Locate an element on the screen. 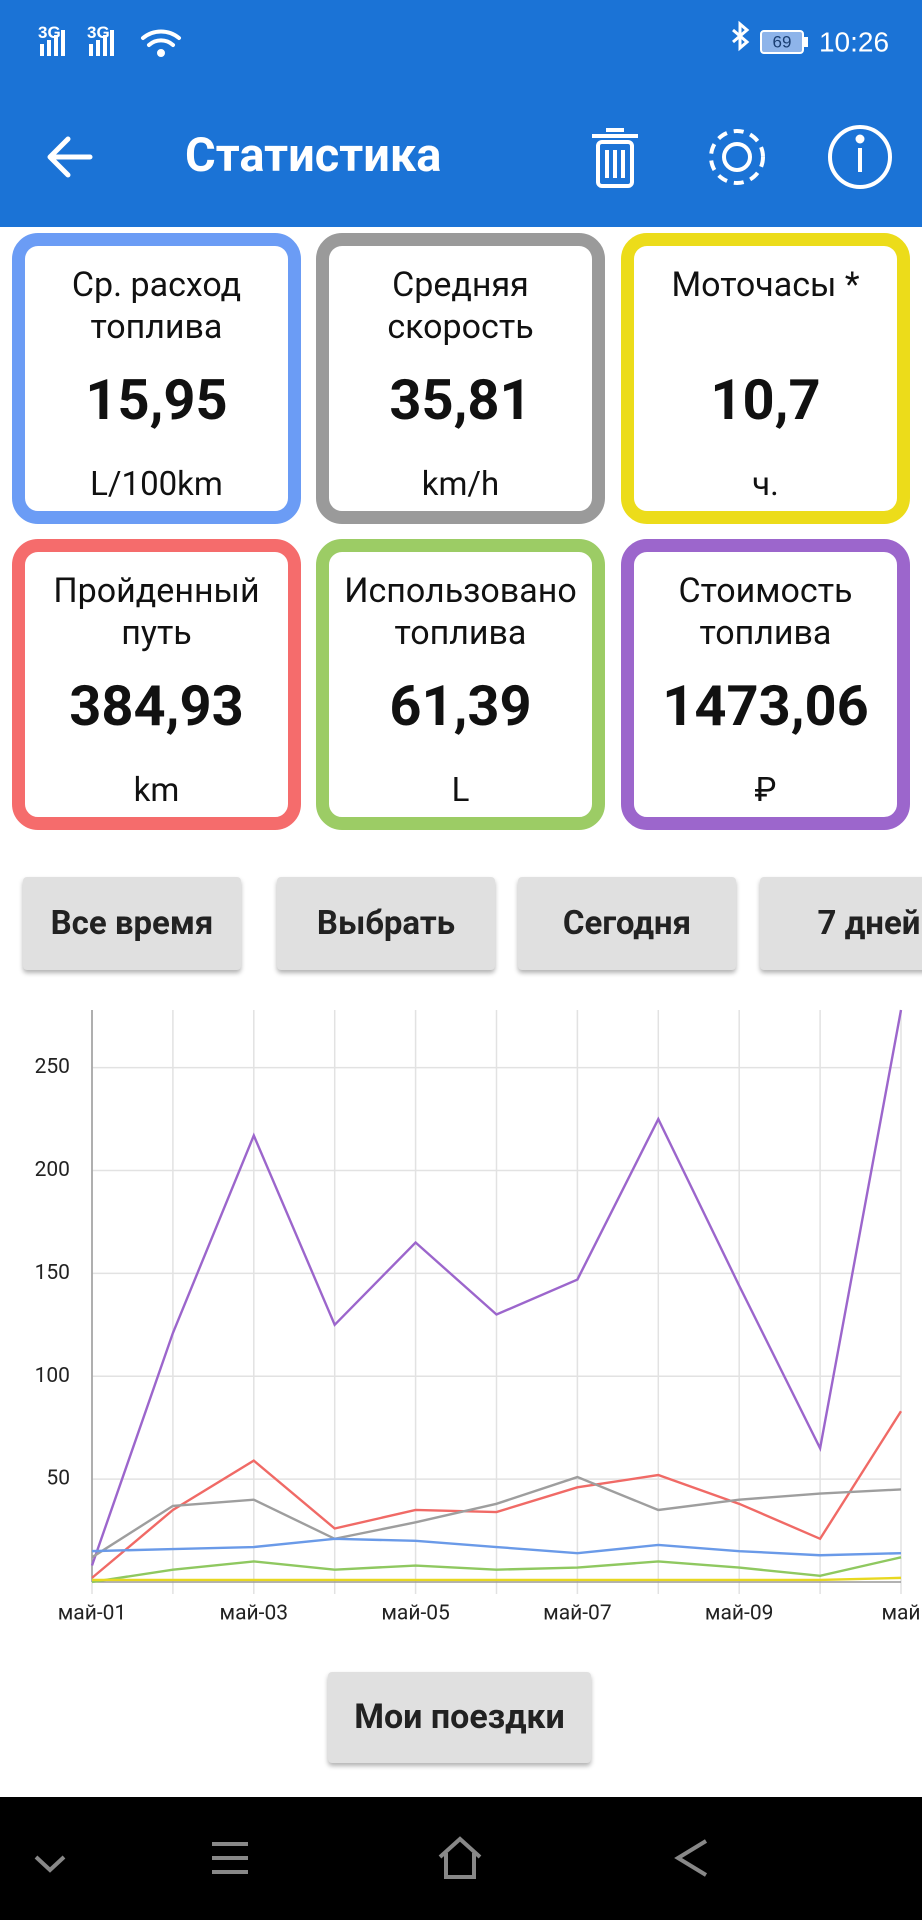 Image resolution: width=922 pixels, height=1924 pixels. nav-hide is located at coordinates (50, 1864).